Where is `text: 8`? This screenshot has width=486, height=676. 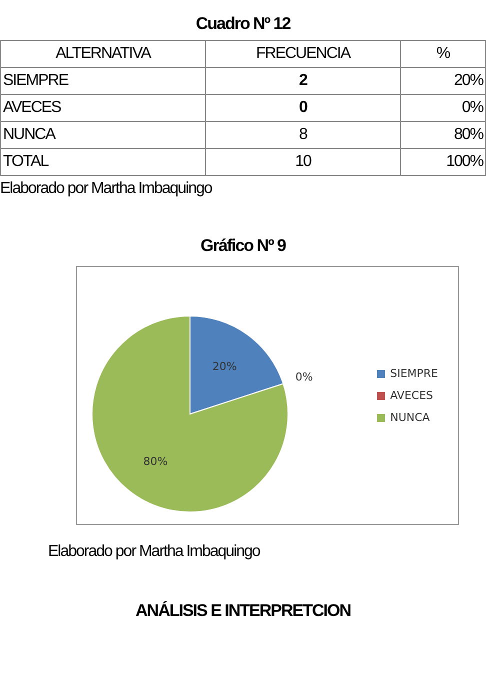
text: 8 is located at coordinates (303, 135).